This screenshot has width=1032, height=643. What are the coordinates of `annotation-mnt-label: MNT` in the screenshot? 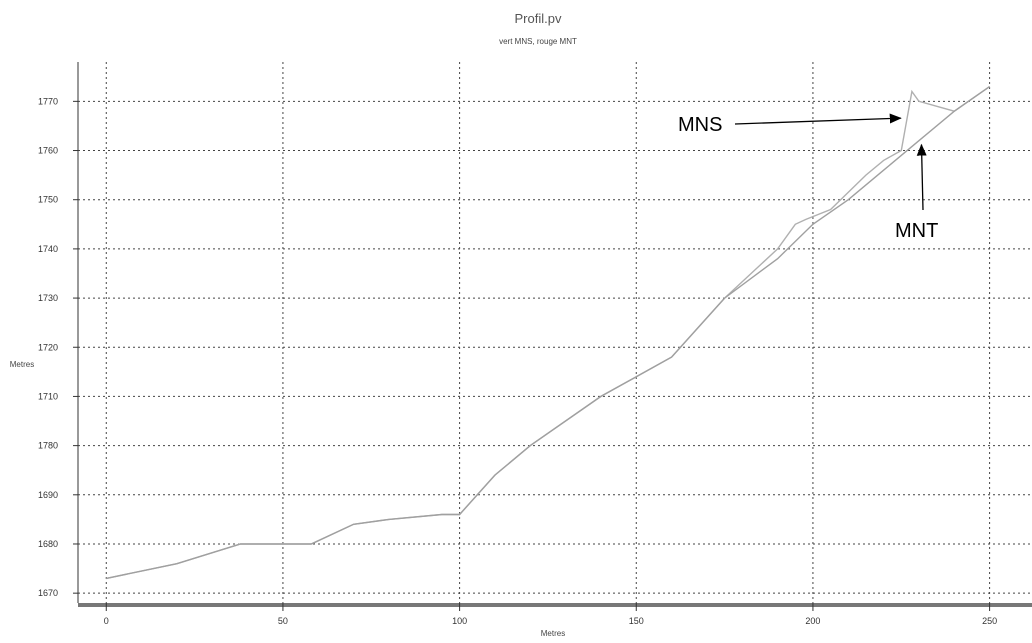 It's located at (916, 231).